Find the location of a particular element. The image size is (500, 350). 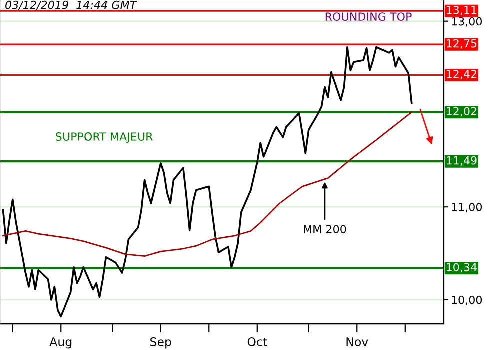

ref-line-label: 10,34 is located at coordinates (461, 268).